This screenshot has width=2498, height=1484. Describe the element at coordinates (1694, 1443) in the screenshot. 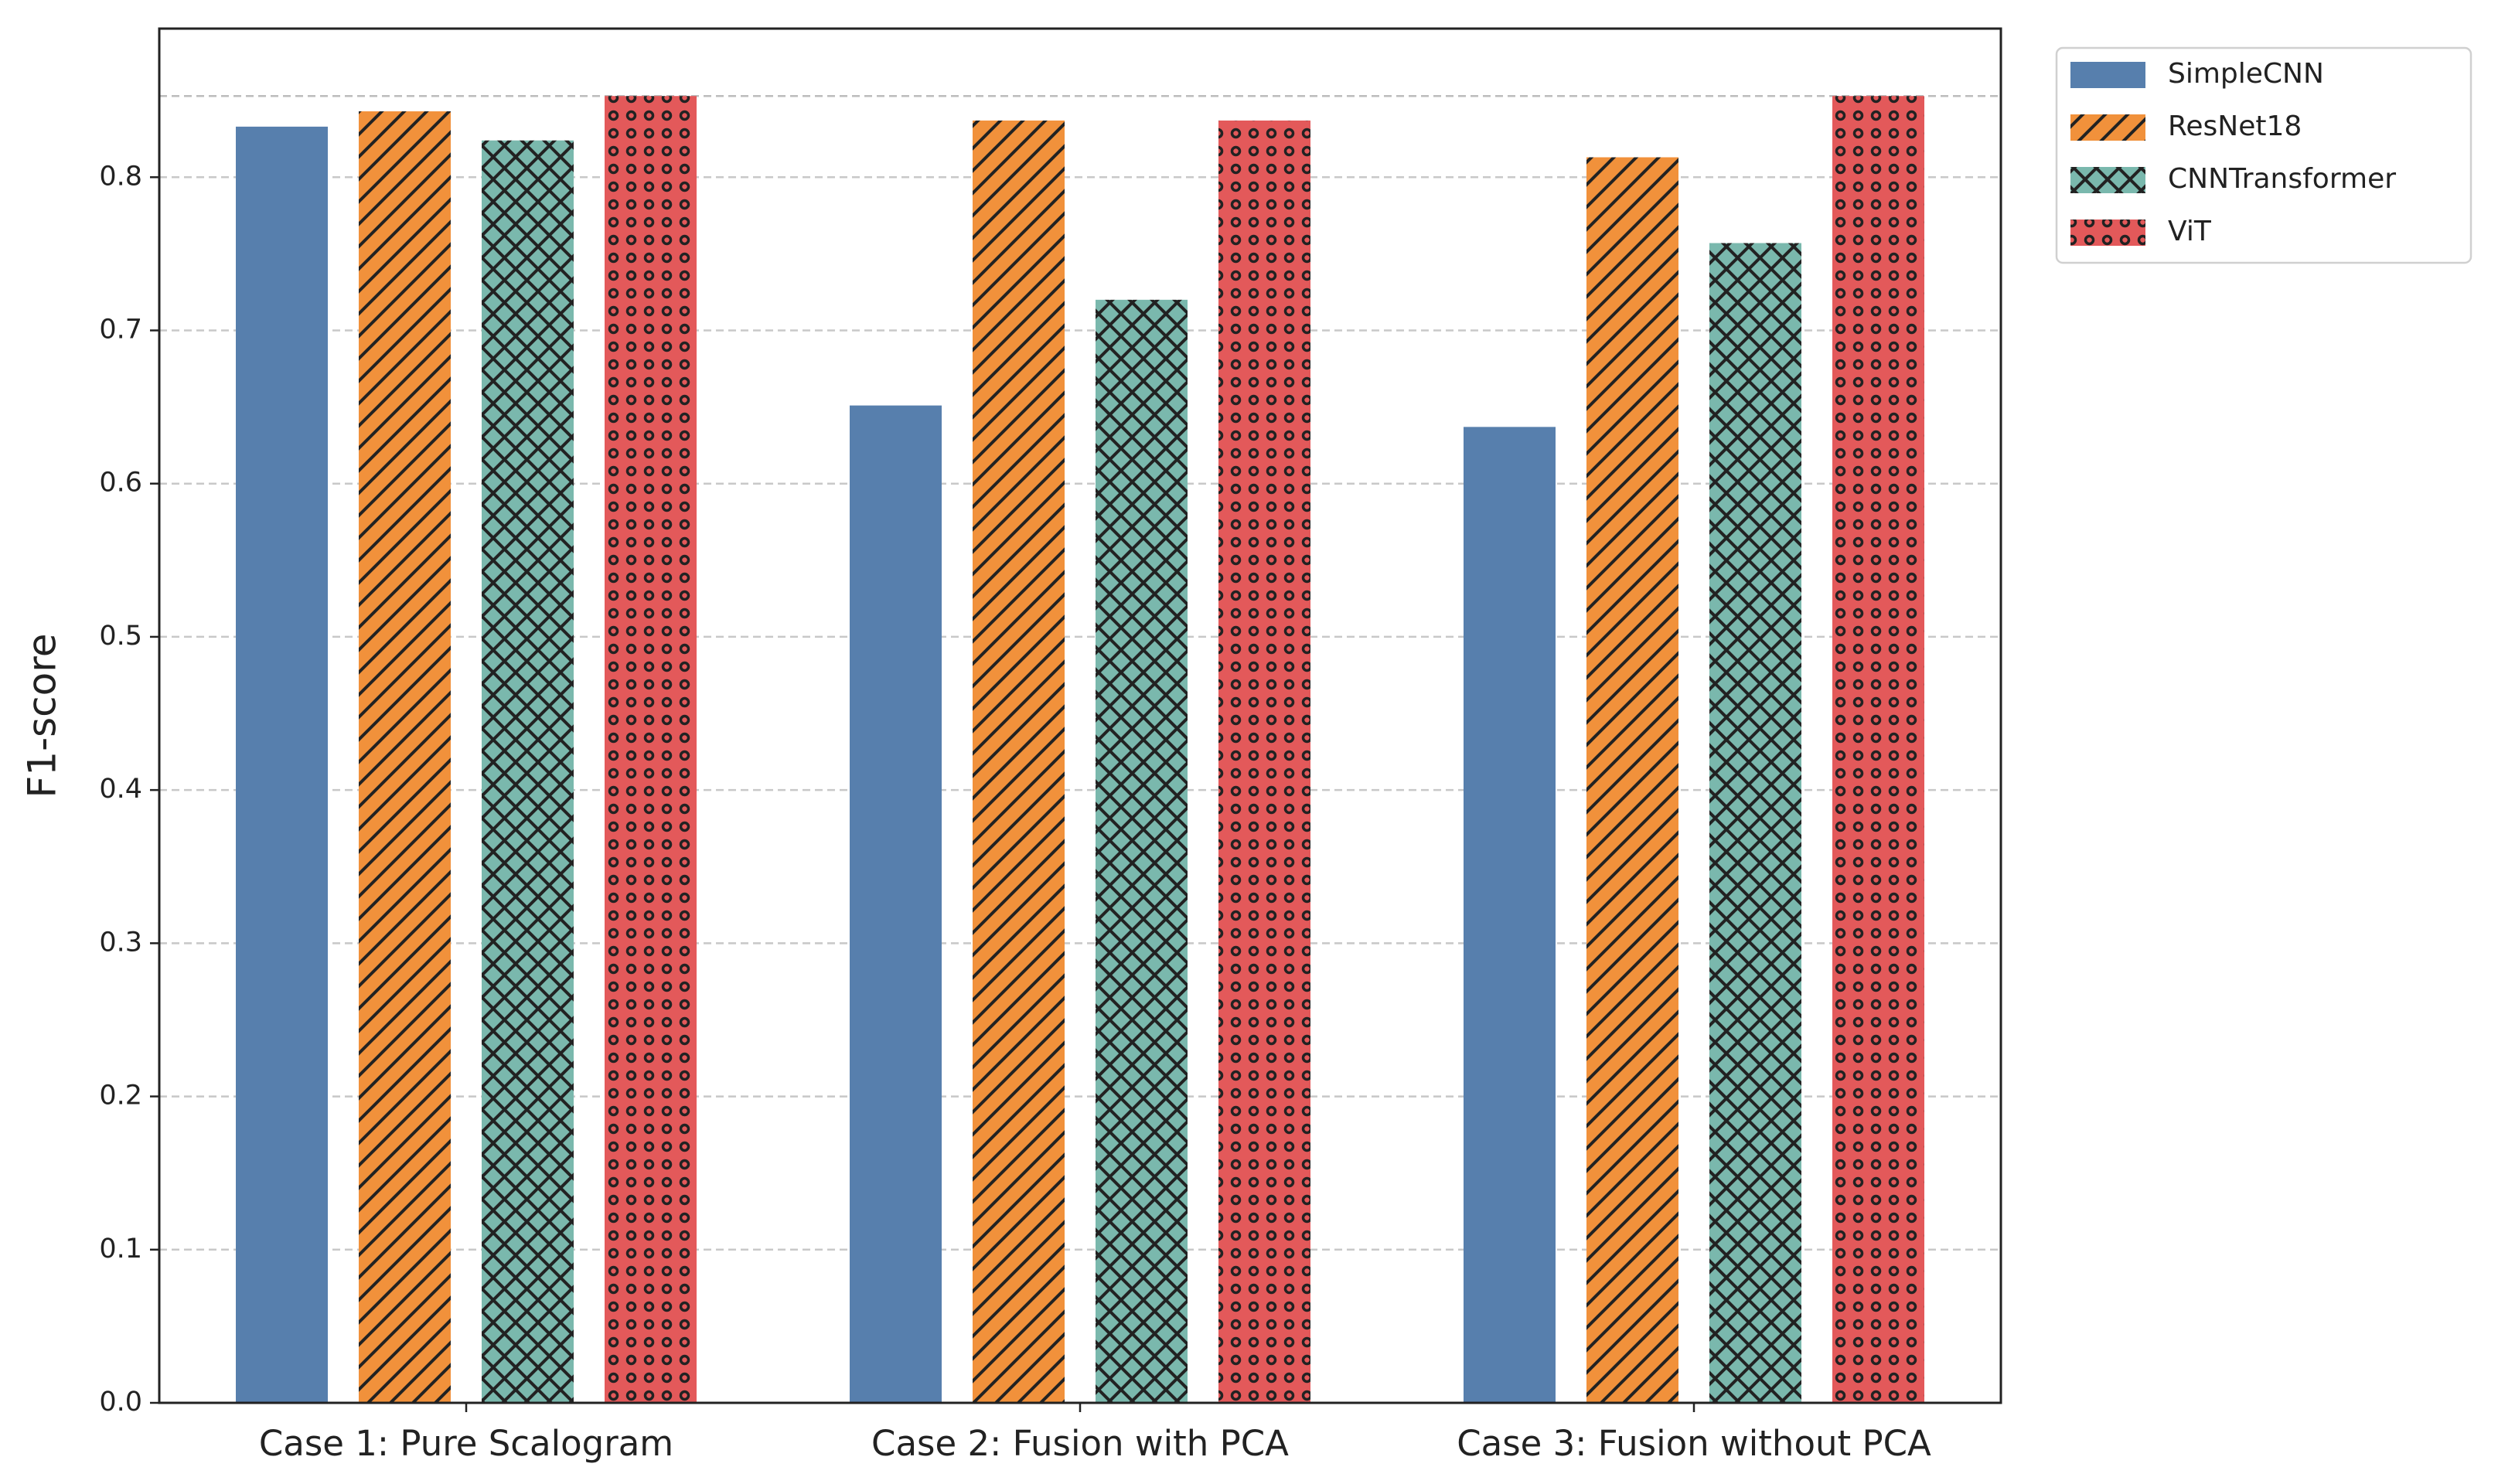

I see `x-tick-label: Case 3: Fusion without PCA` at that location.